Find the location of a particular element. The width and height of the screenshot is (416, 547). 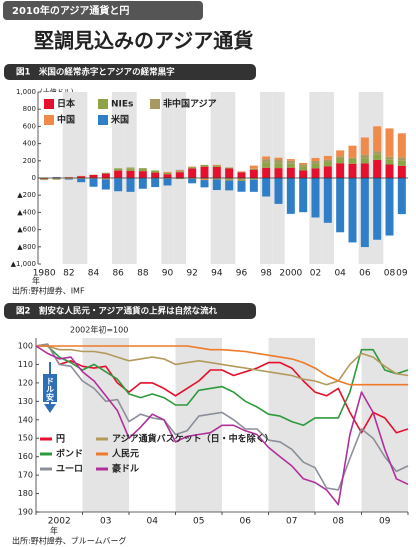

x-tick-label: 84 is located at coordinates (94, 274).